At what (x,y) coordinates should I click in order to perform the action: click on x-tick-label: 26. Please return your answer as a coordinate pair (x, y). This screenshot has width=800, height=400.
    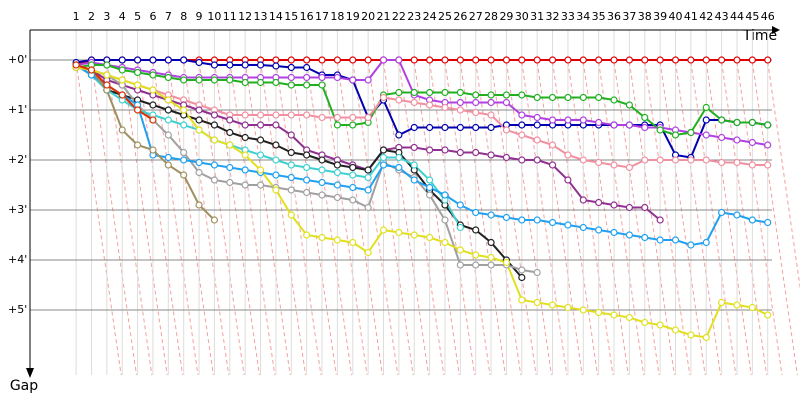
    Looking at the image, I should click on (460, 16).